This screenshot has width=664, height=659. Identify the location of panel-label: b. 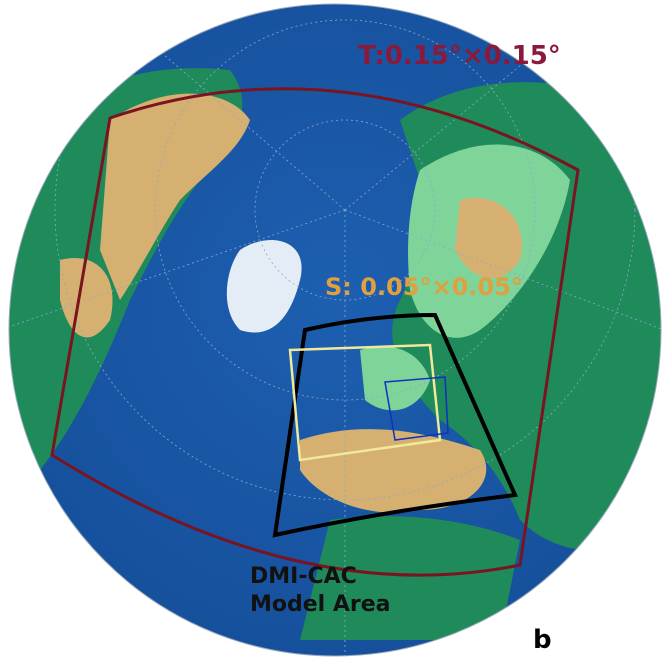
(542, 640).